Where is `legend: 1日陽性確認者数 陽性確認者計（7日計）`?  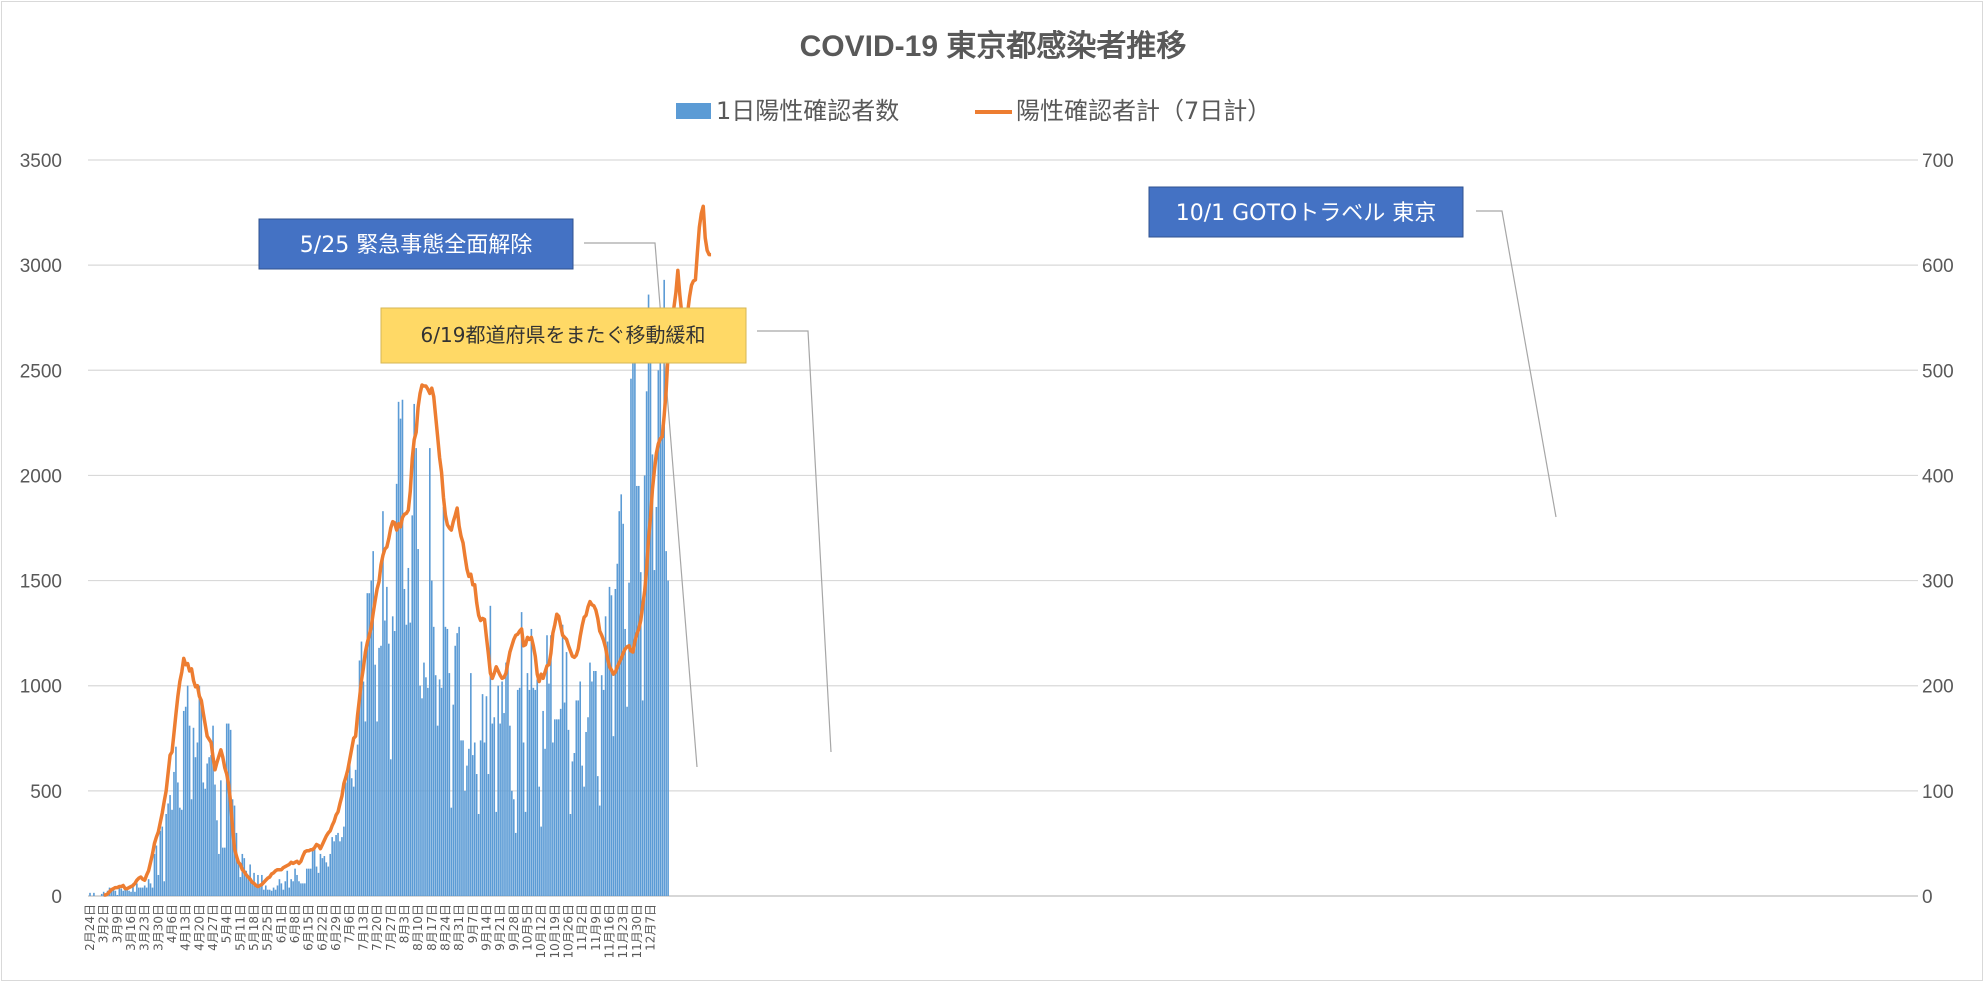 legend: 1日陽性確認者数 陽性確認者計（7日計） is located at coordinates (973, 111).